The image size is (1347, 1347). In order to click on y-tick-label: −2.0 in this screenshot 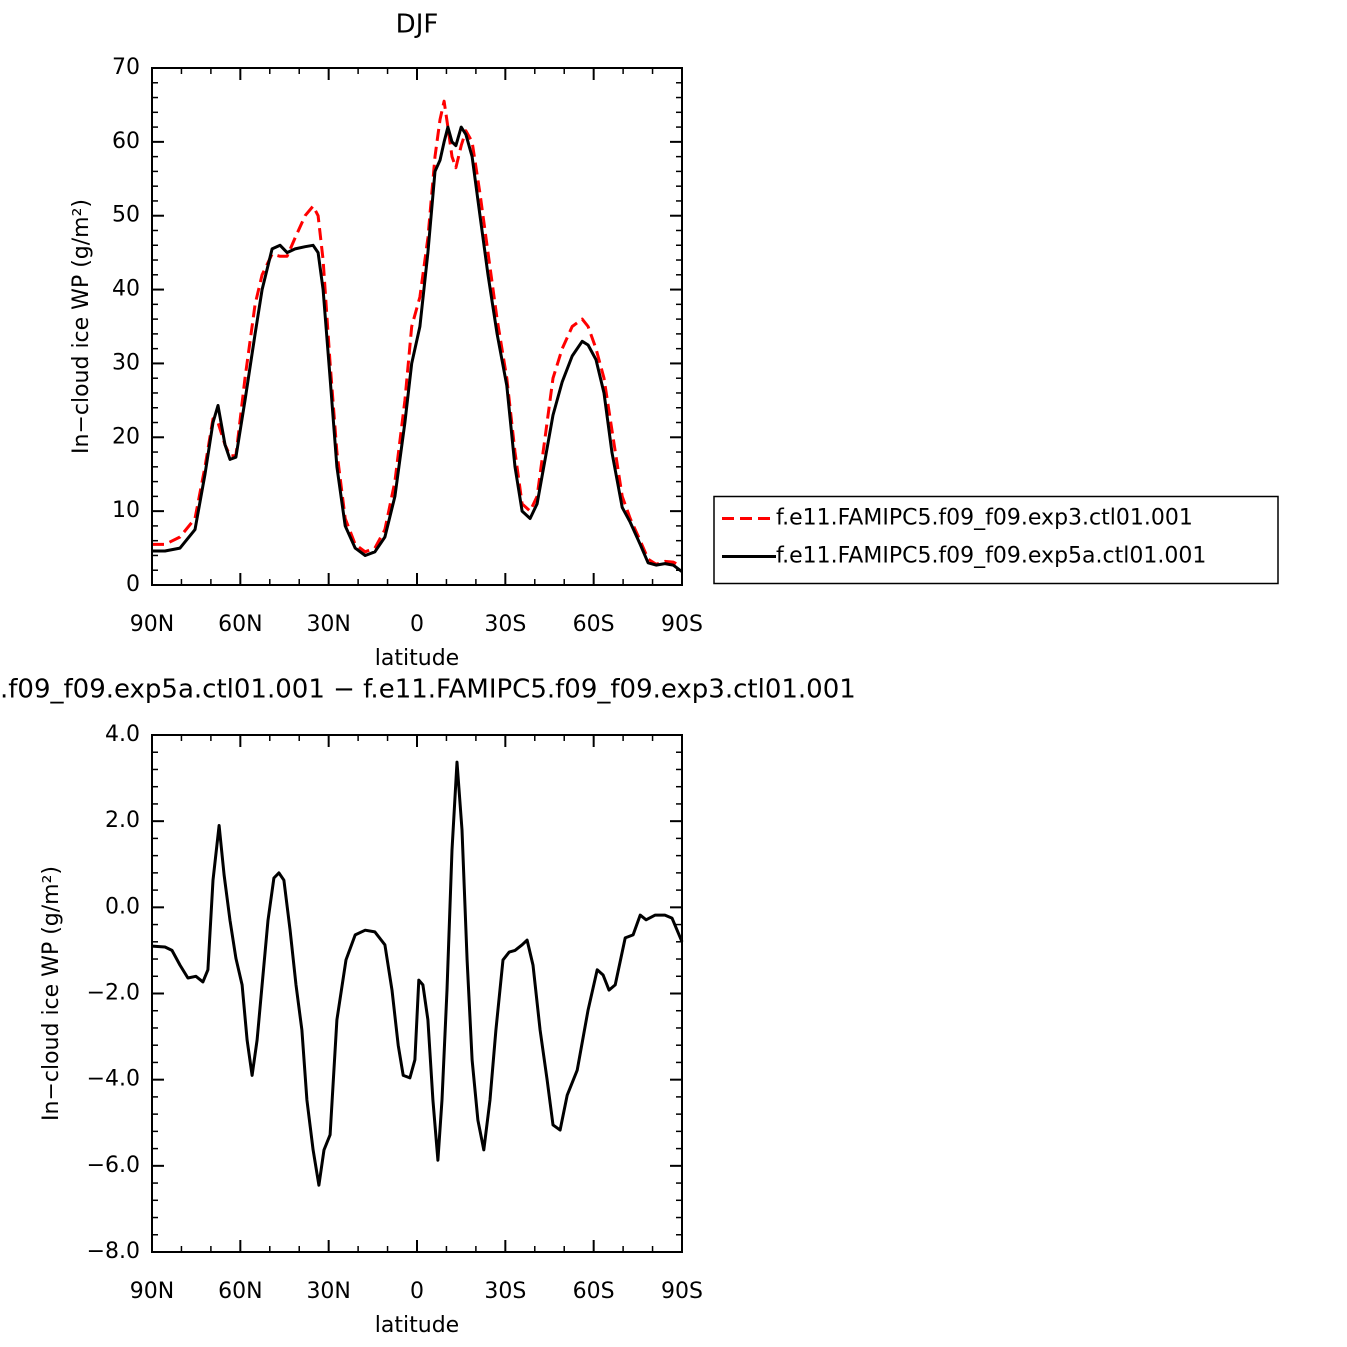, I will do `click(113, 993)`.